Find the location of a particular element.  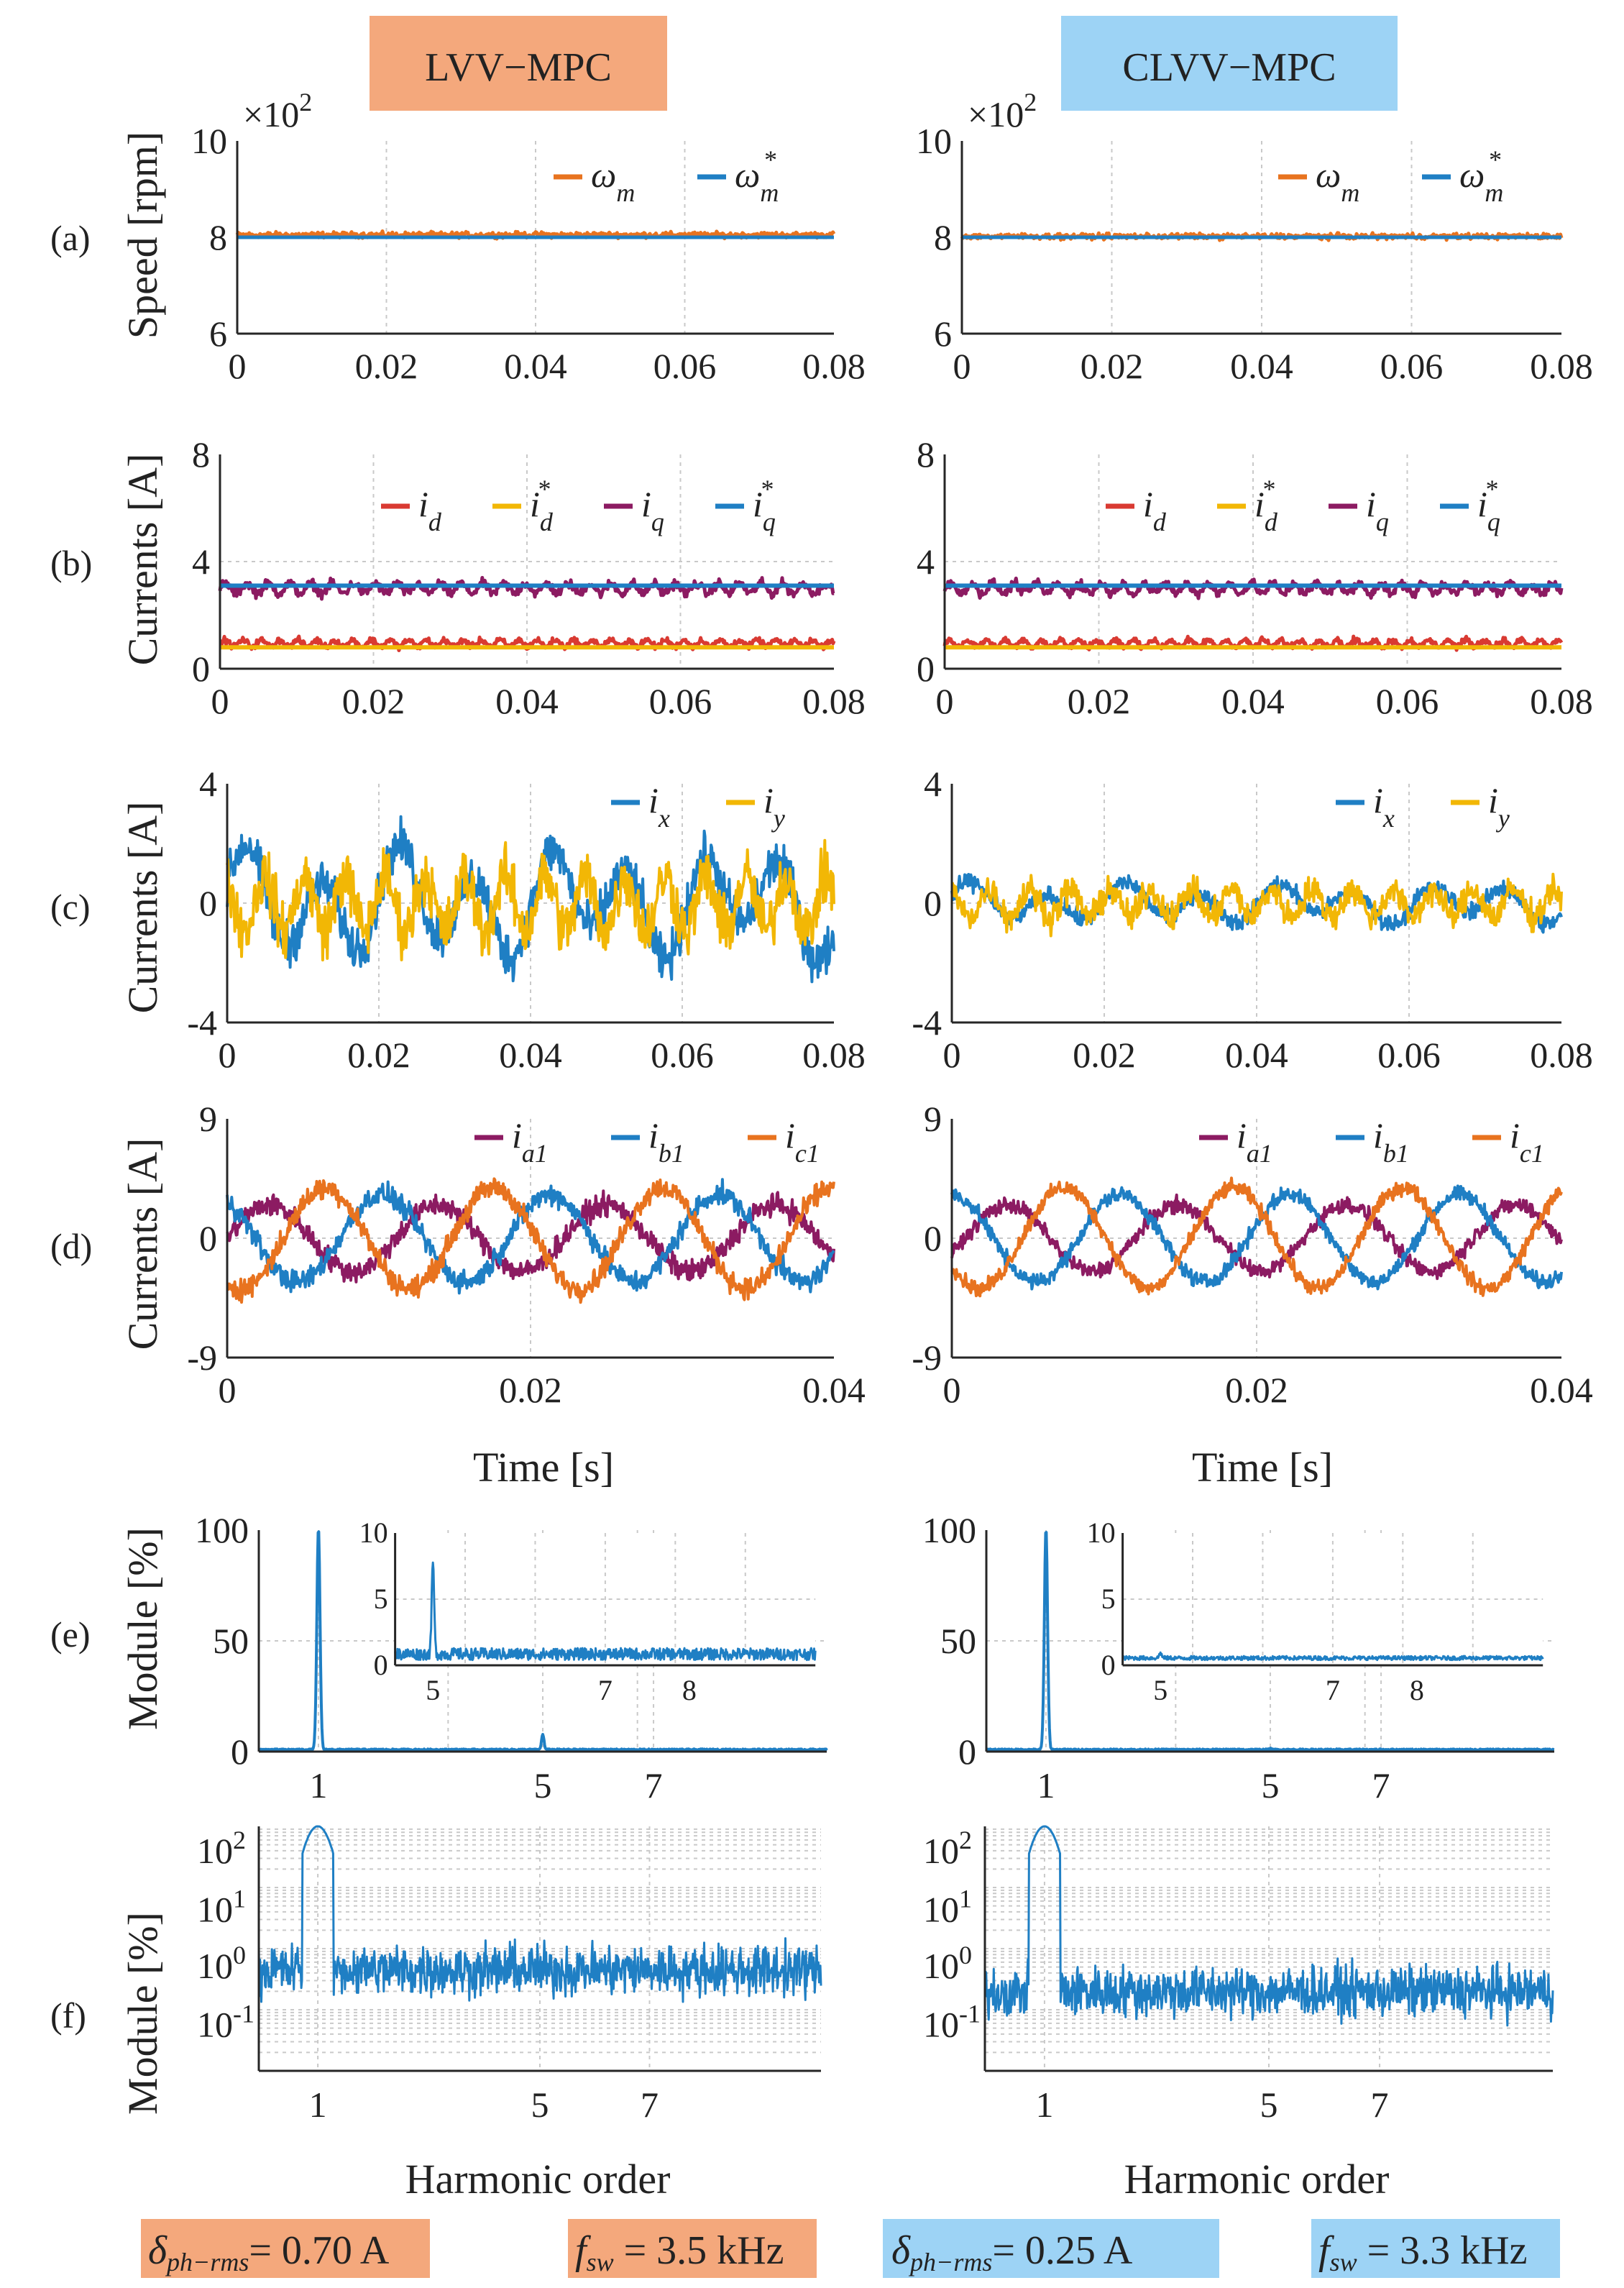

xlabel-time-left: Time [s] is located at coordinates (543, 1467).